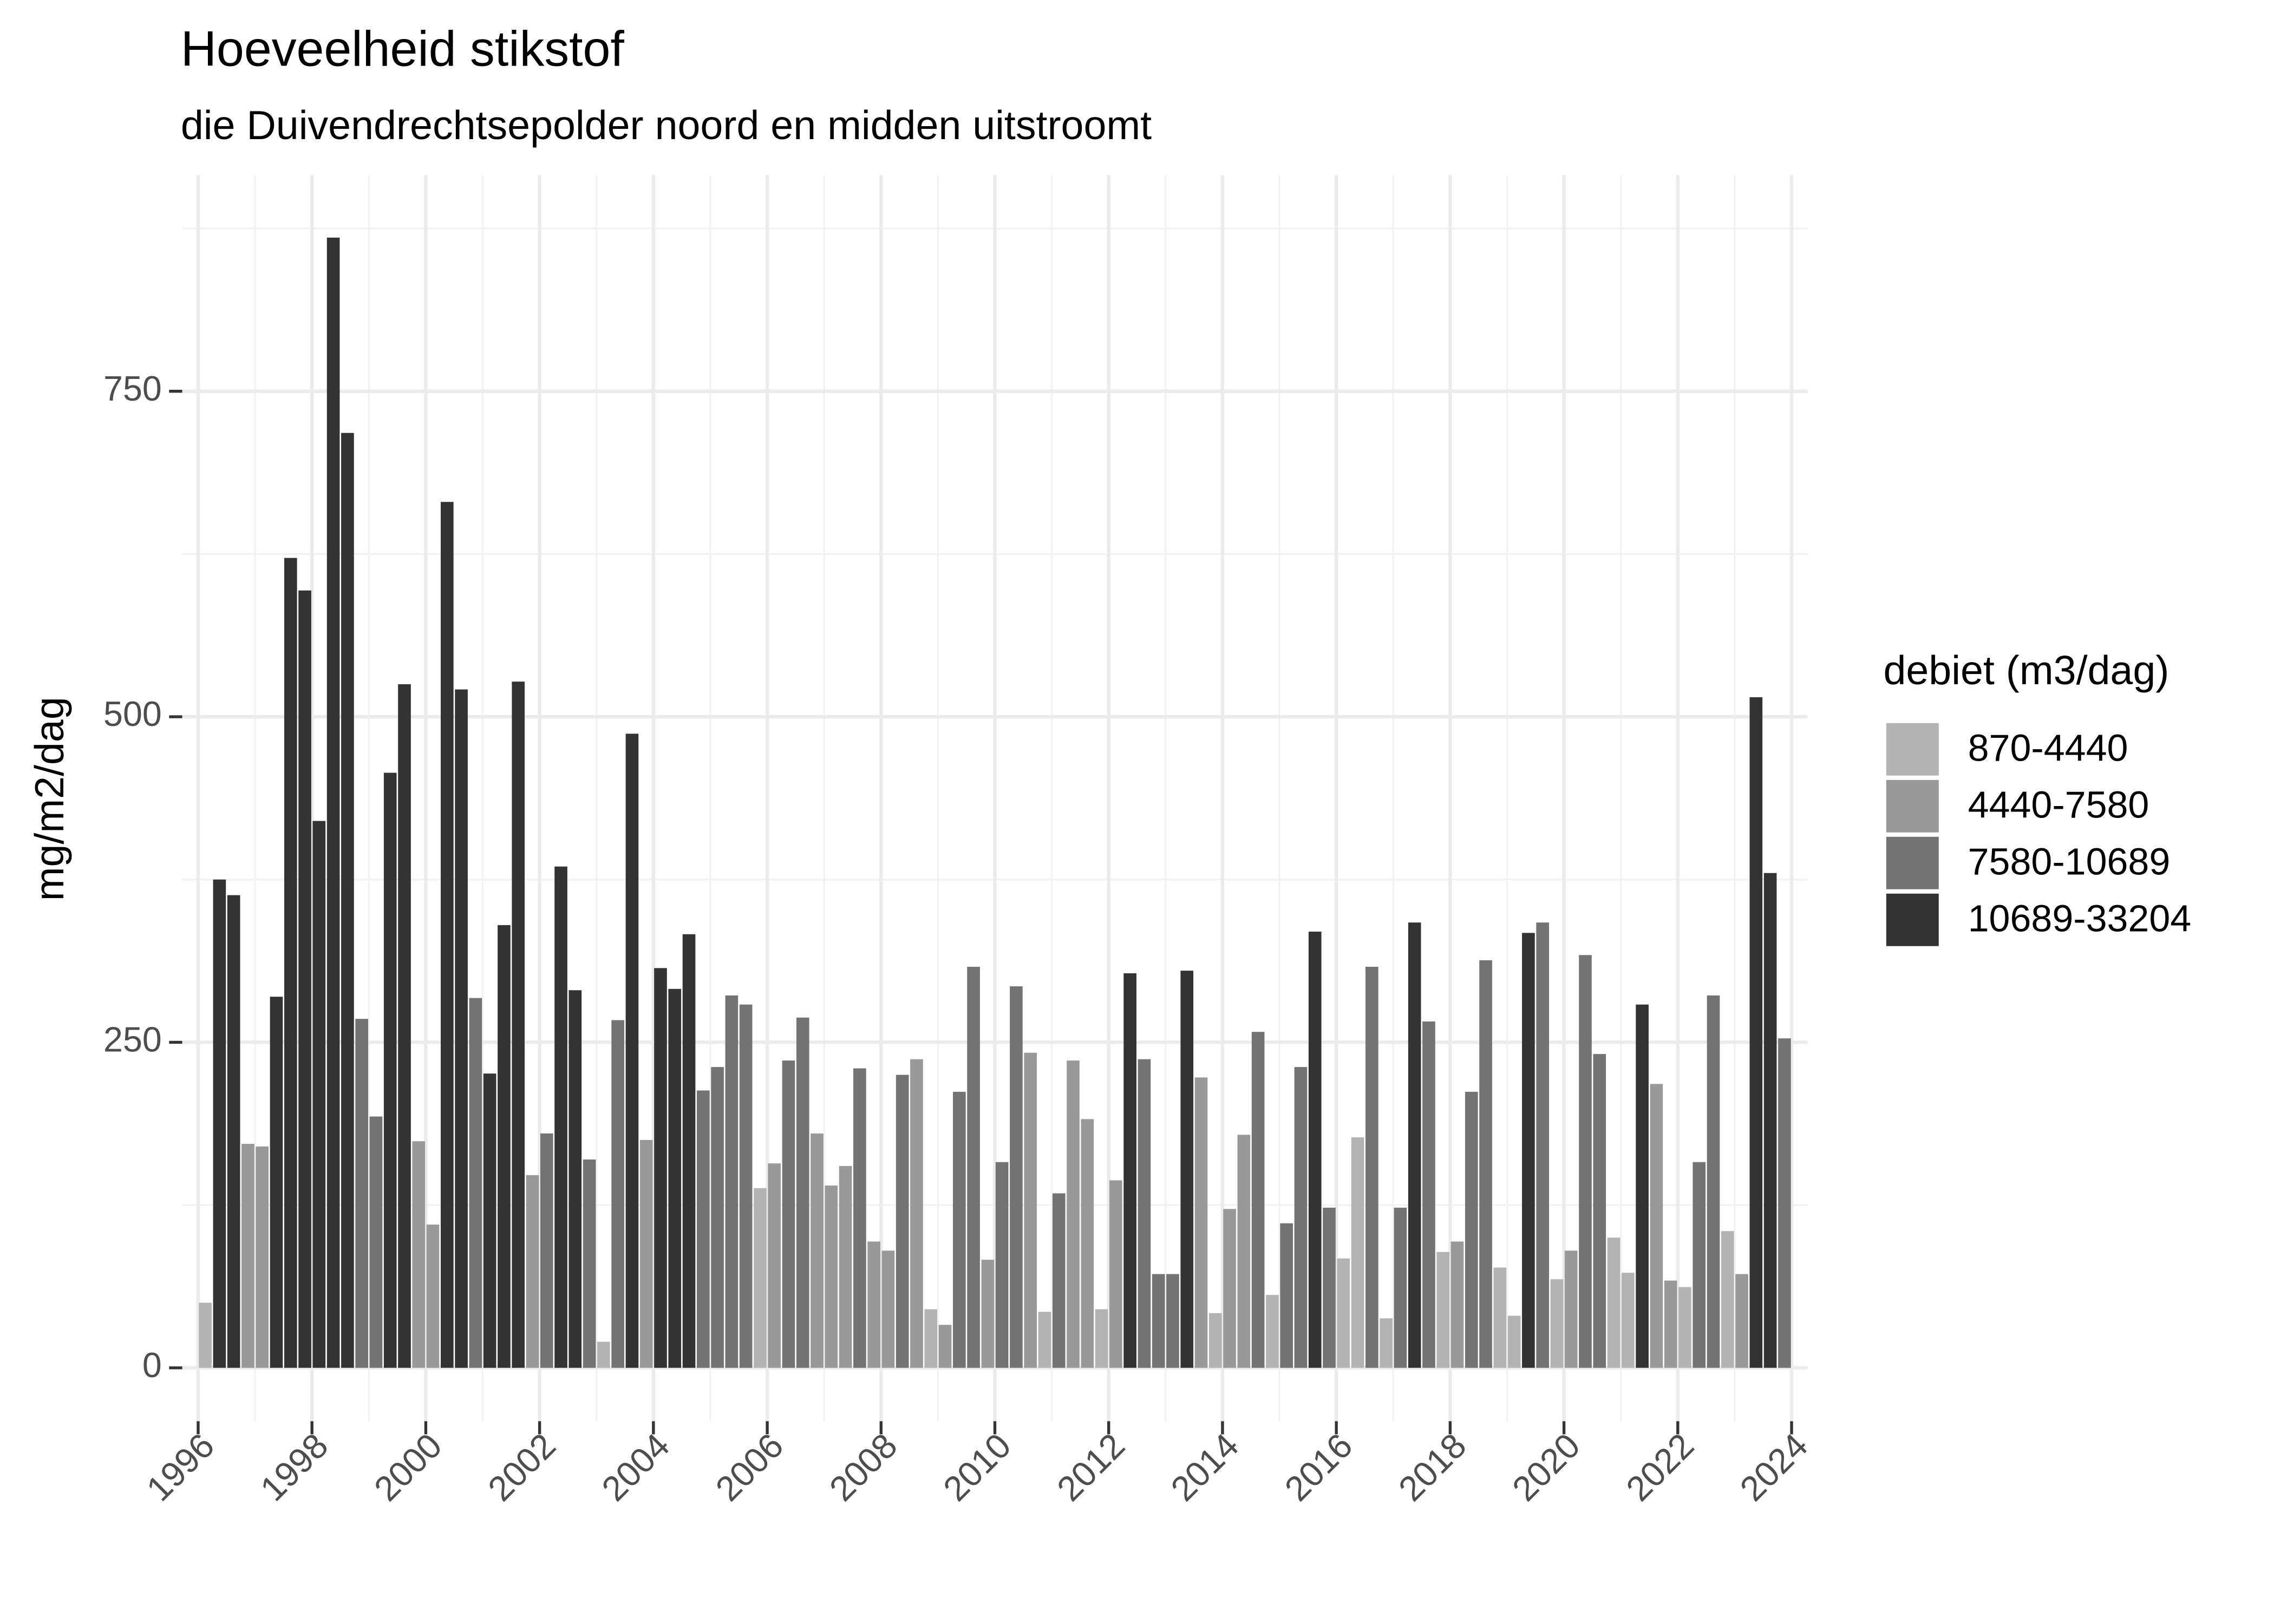 The height and width of the screenshot is (1624, 2274). Describe the element at coordinates (403, 49) in the screenshot. I see `chart-title: Hoeveelheid stikstof` at that location.